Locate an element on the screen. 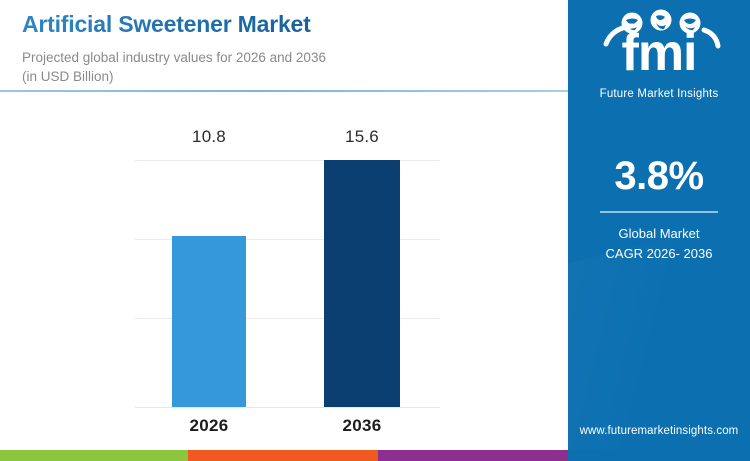  header-divider is located at coordinates (284, 91).